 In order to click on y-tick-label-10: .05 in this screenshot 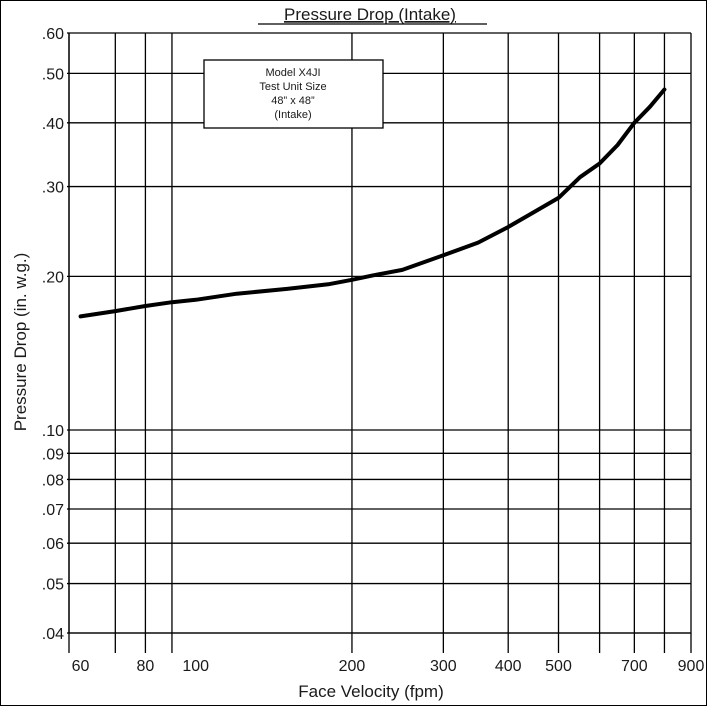, I will do `click(53, 585)`.